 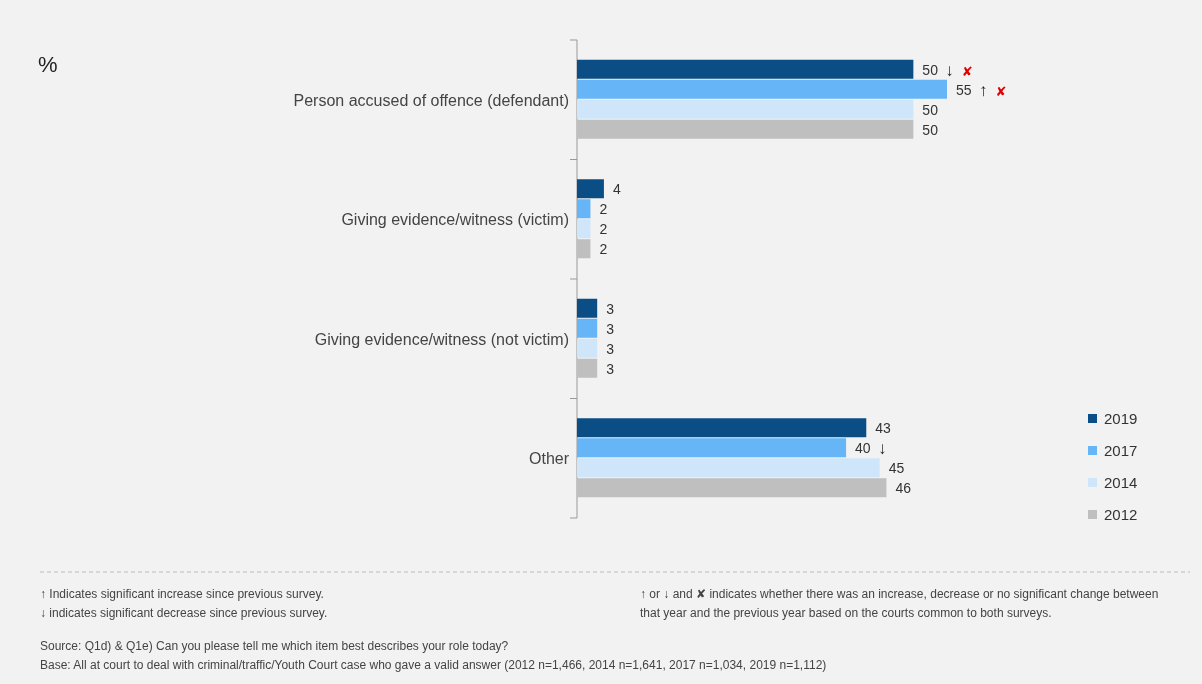 What do you see at coordinates (1121, 418) in the screenshot?
I see `legend-label: 2019` at bounding box center [1121, 418].